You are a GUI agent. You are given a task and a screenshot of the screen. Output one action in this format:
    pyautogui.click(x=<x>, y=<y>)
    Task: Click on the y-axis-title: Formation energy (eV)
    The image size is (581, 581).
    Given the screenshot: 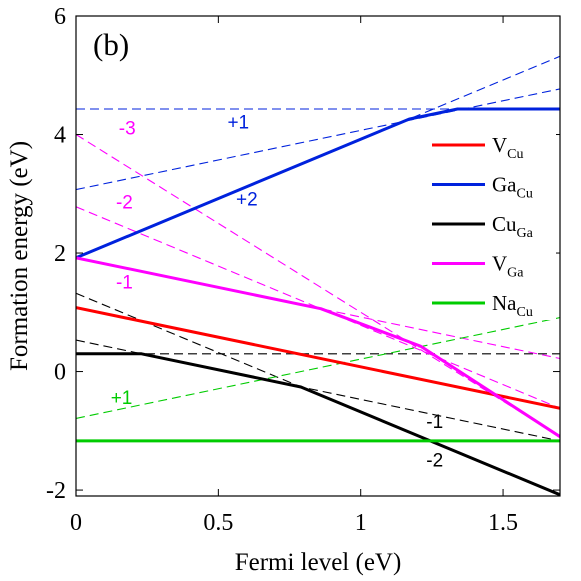 What is the action you would take?
    pyautogui.click(x=19, y=256)
    